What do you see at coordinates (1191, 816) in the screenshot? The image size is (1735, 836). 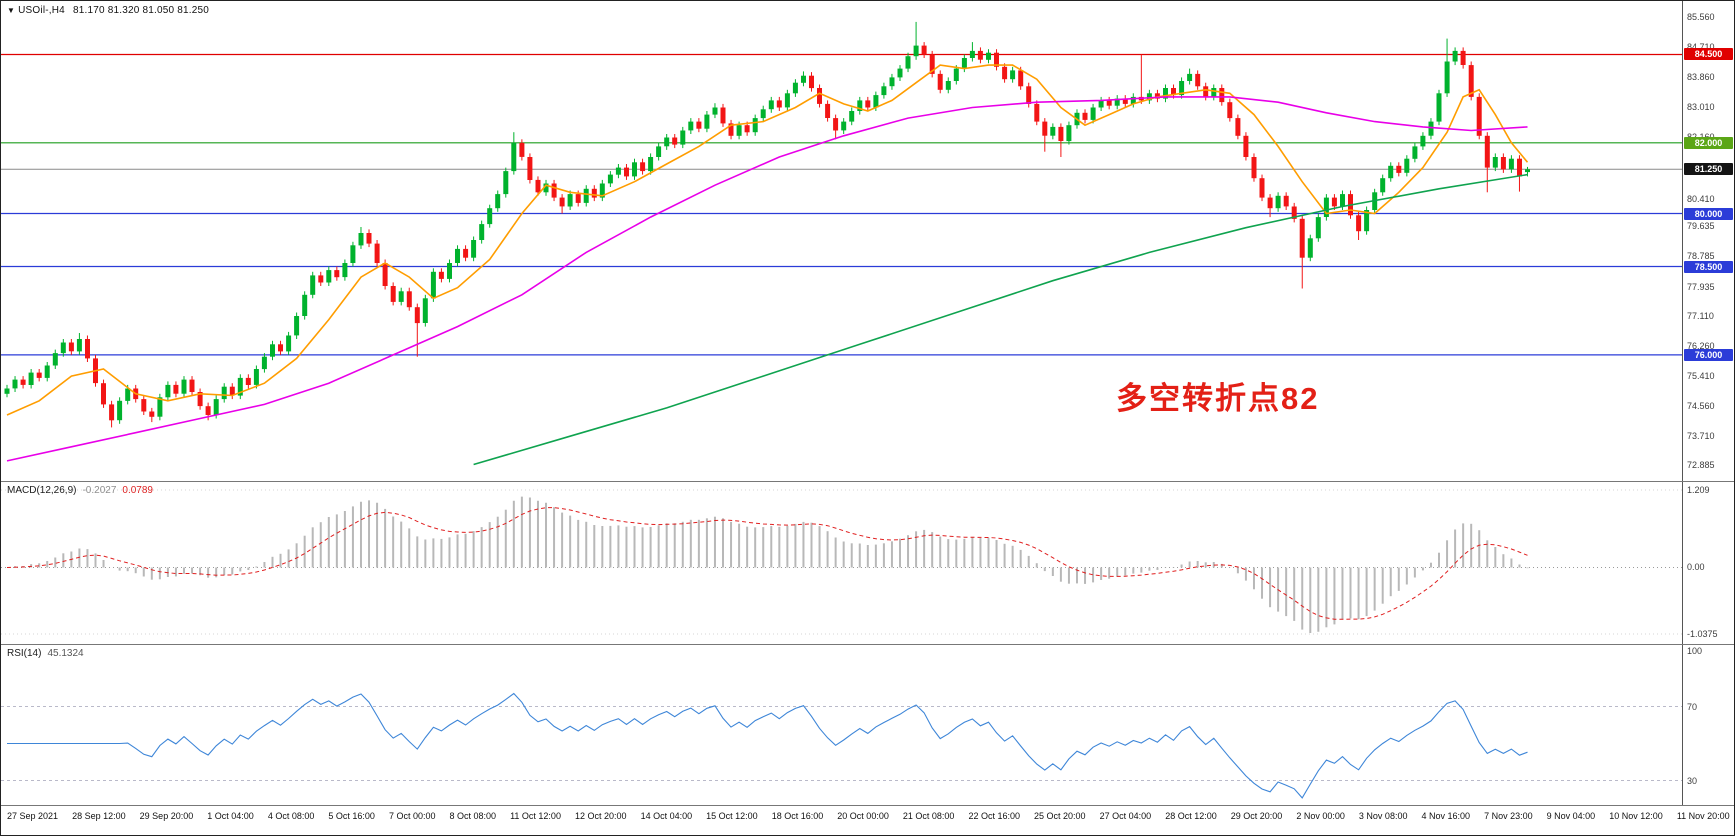 I see `time-label: 28 Oct 12:00` at bounding box center [1191, 816].